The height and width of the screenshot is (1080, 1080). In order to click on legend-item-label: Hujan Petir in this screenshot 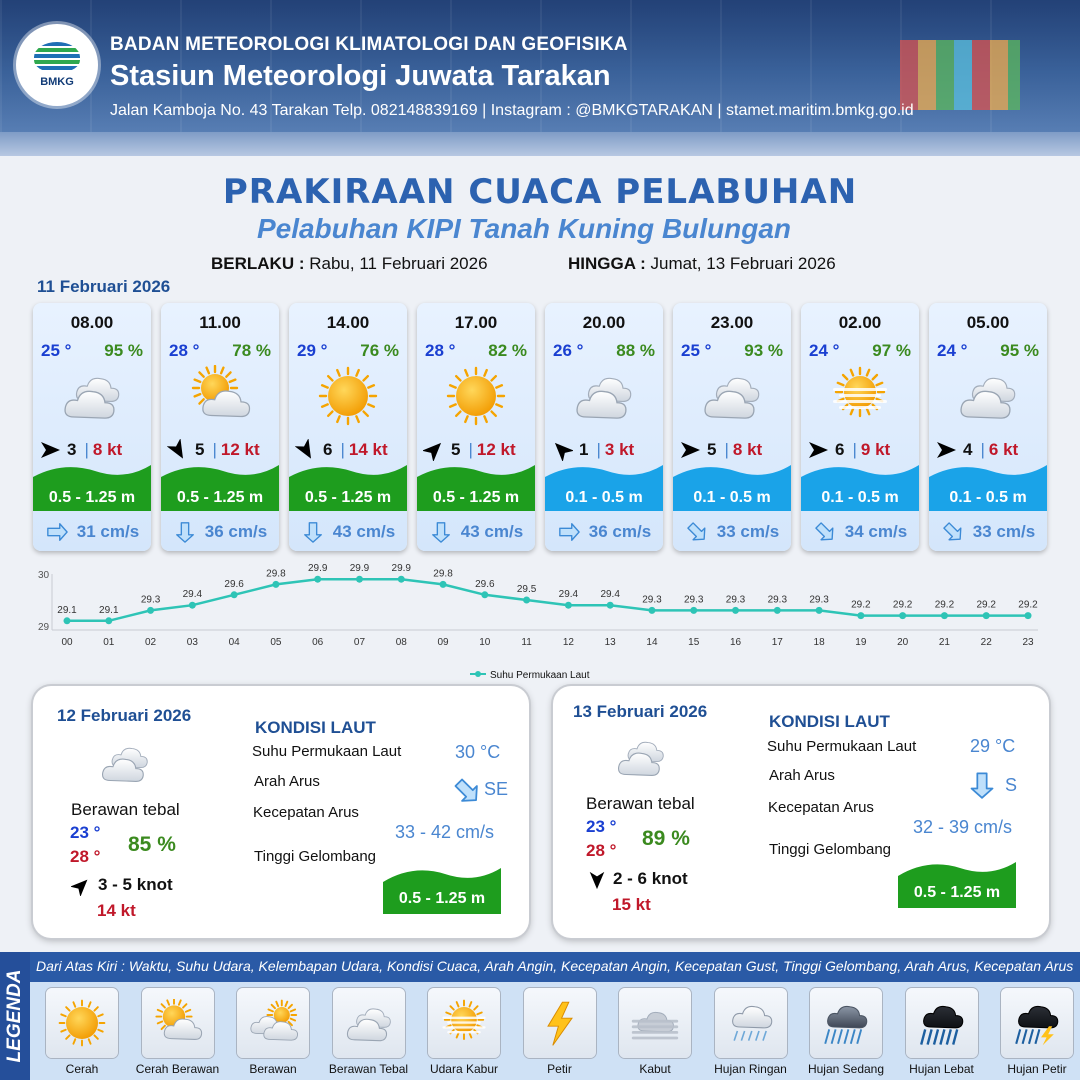, I will do `click(1037, 1069)`.